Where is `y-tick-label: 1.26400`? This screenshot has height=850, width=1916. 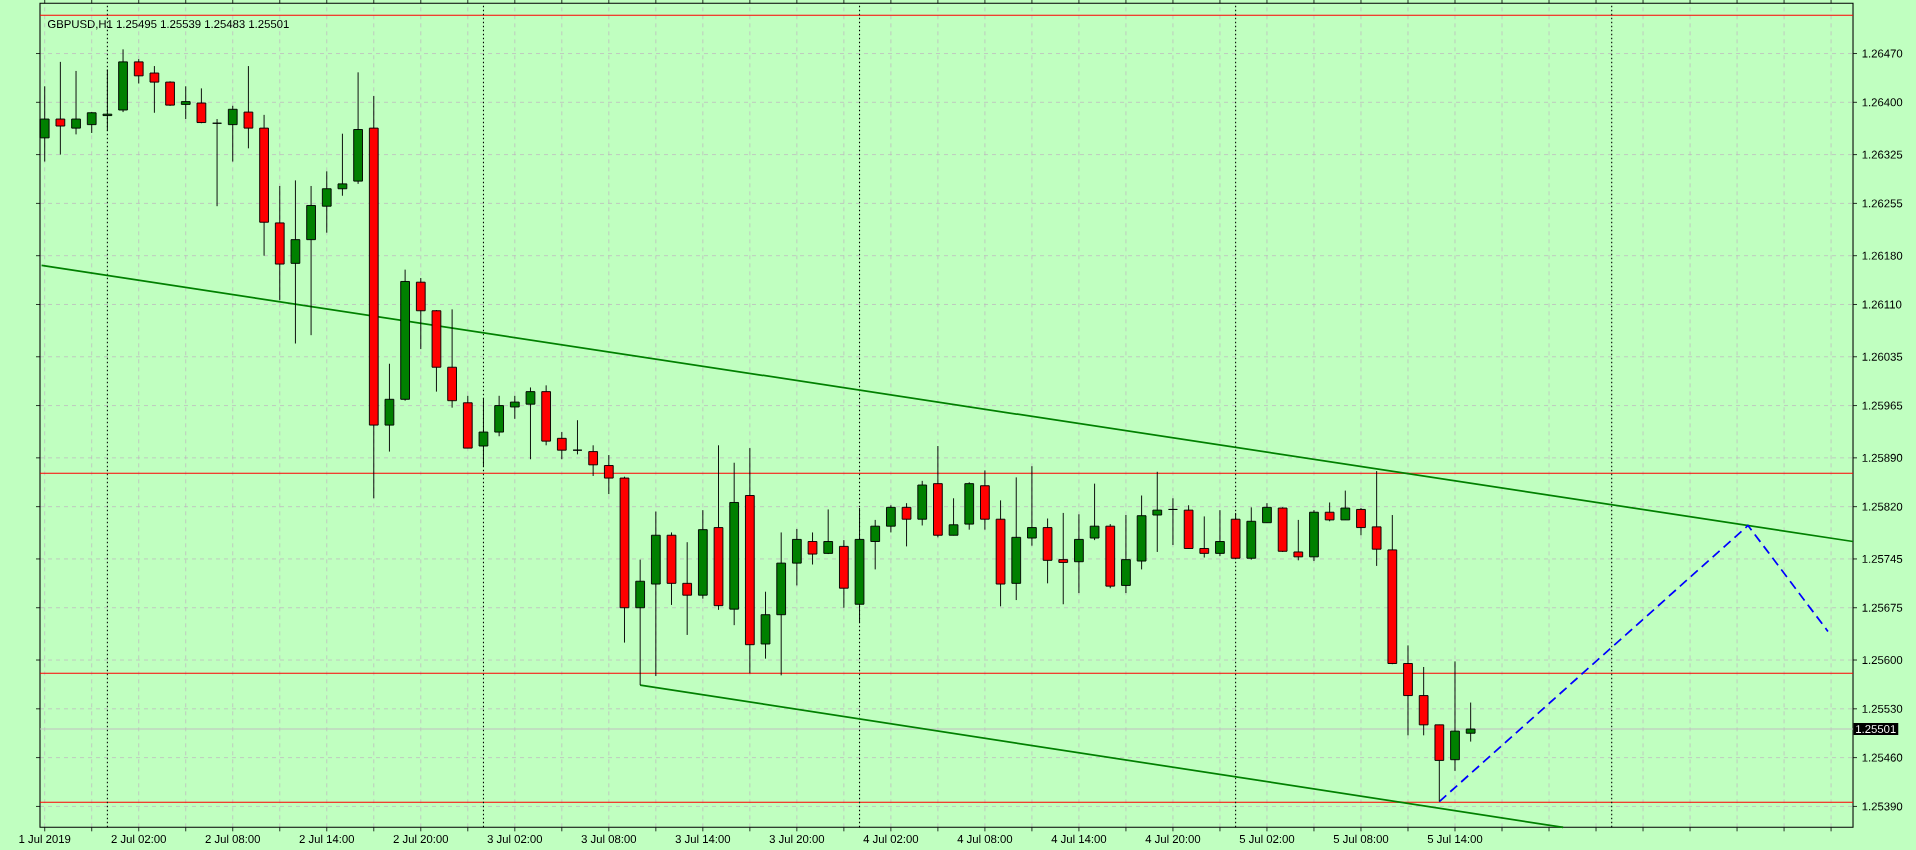 y-tick-label: 1.26400 is located at coordinates (1882, 102).